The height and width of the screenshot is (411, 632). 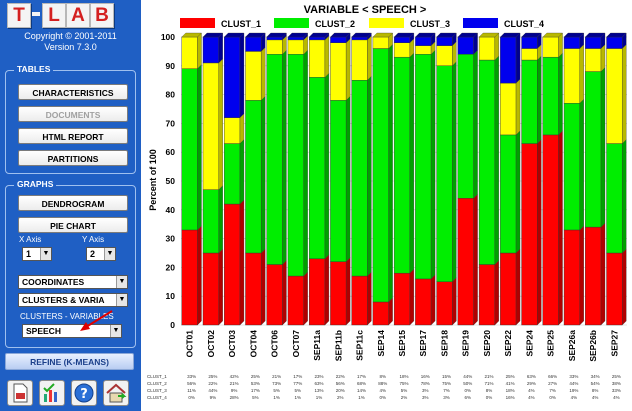 I want to click on refine-kmeans-button: REFINE (K-MEANS), so click(x=69, y=361).